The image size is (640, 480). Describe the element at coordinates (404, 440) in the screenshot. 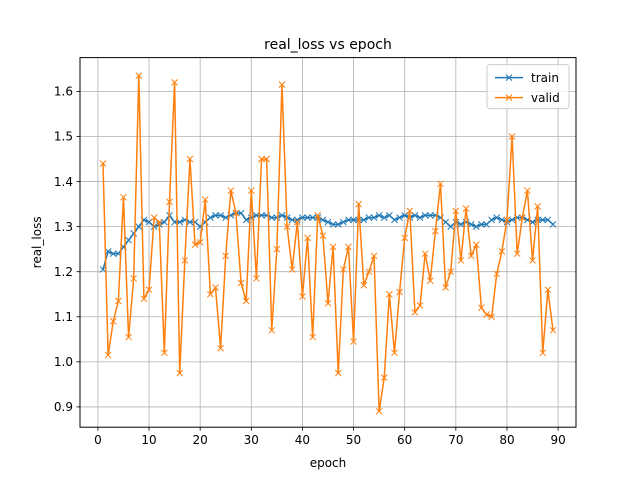

I see `x-tick-label: 60` at that location.